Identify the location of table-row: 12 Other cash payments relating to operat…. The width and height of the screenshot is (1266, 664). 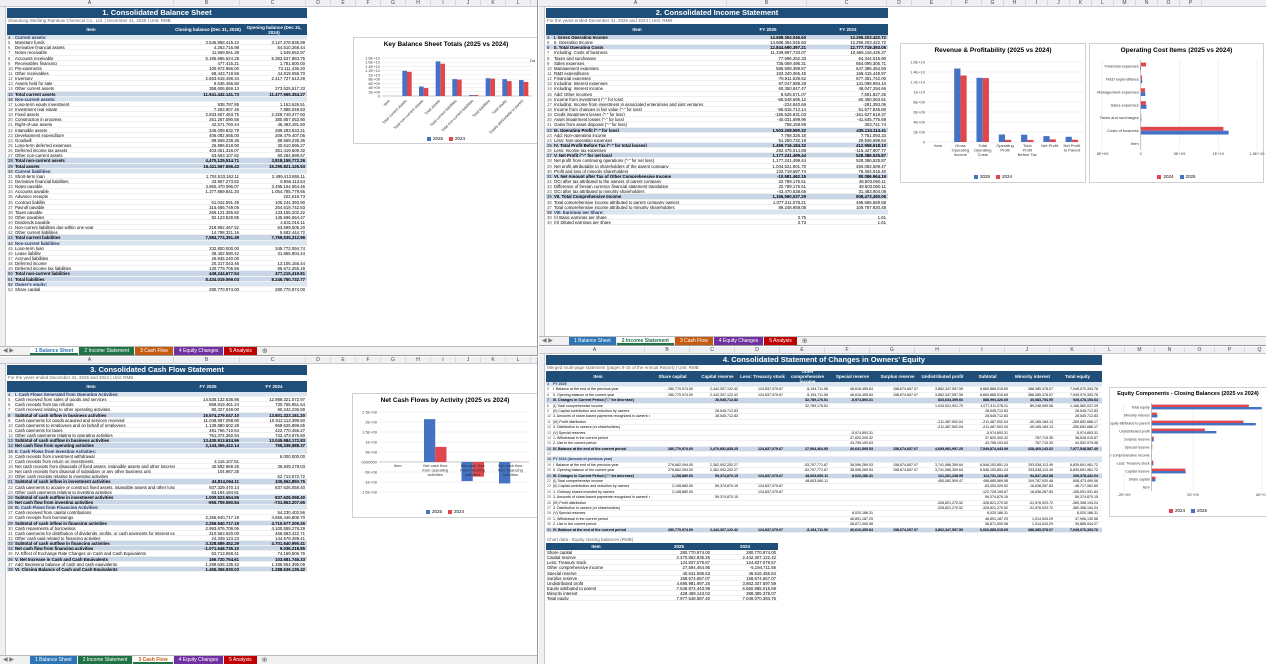
(157, 436).